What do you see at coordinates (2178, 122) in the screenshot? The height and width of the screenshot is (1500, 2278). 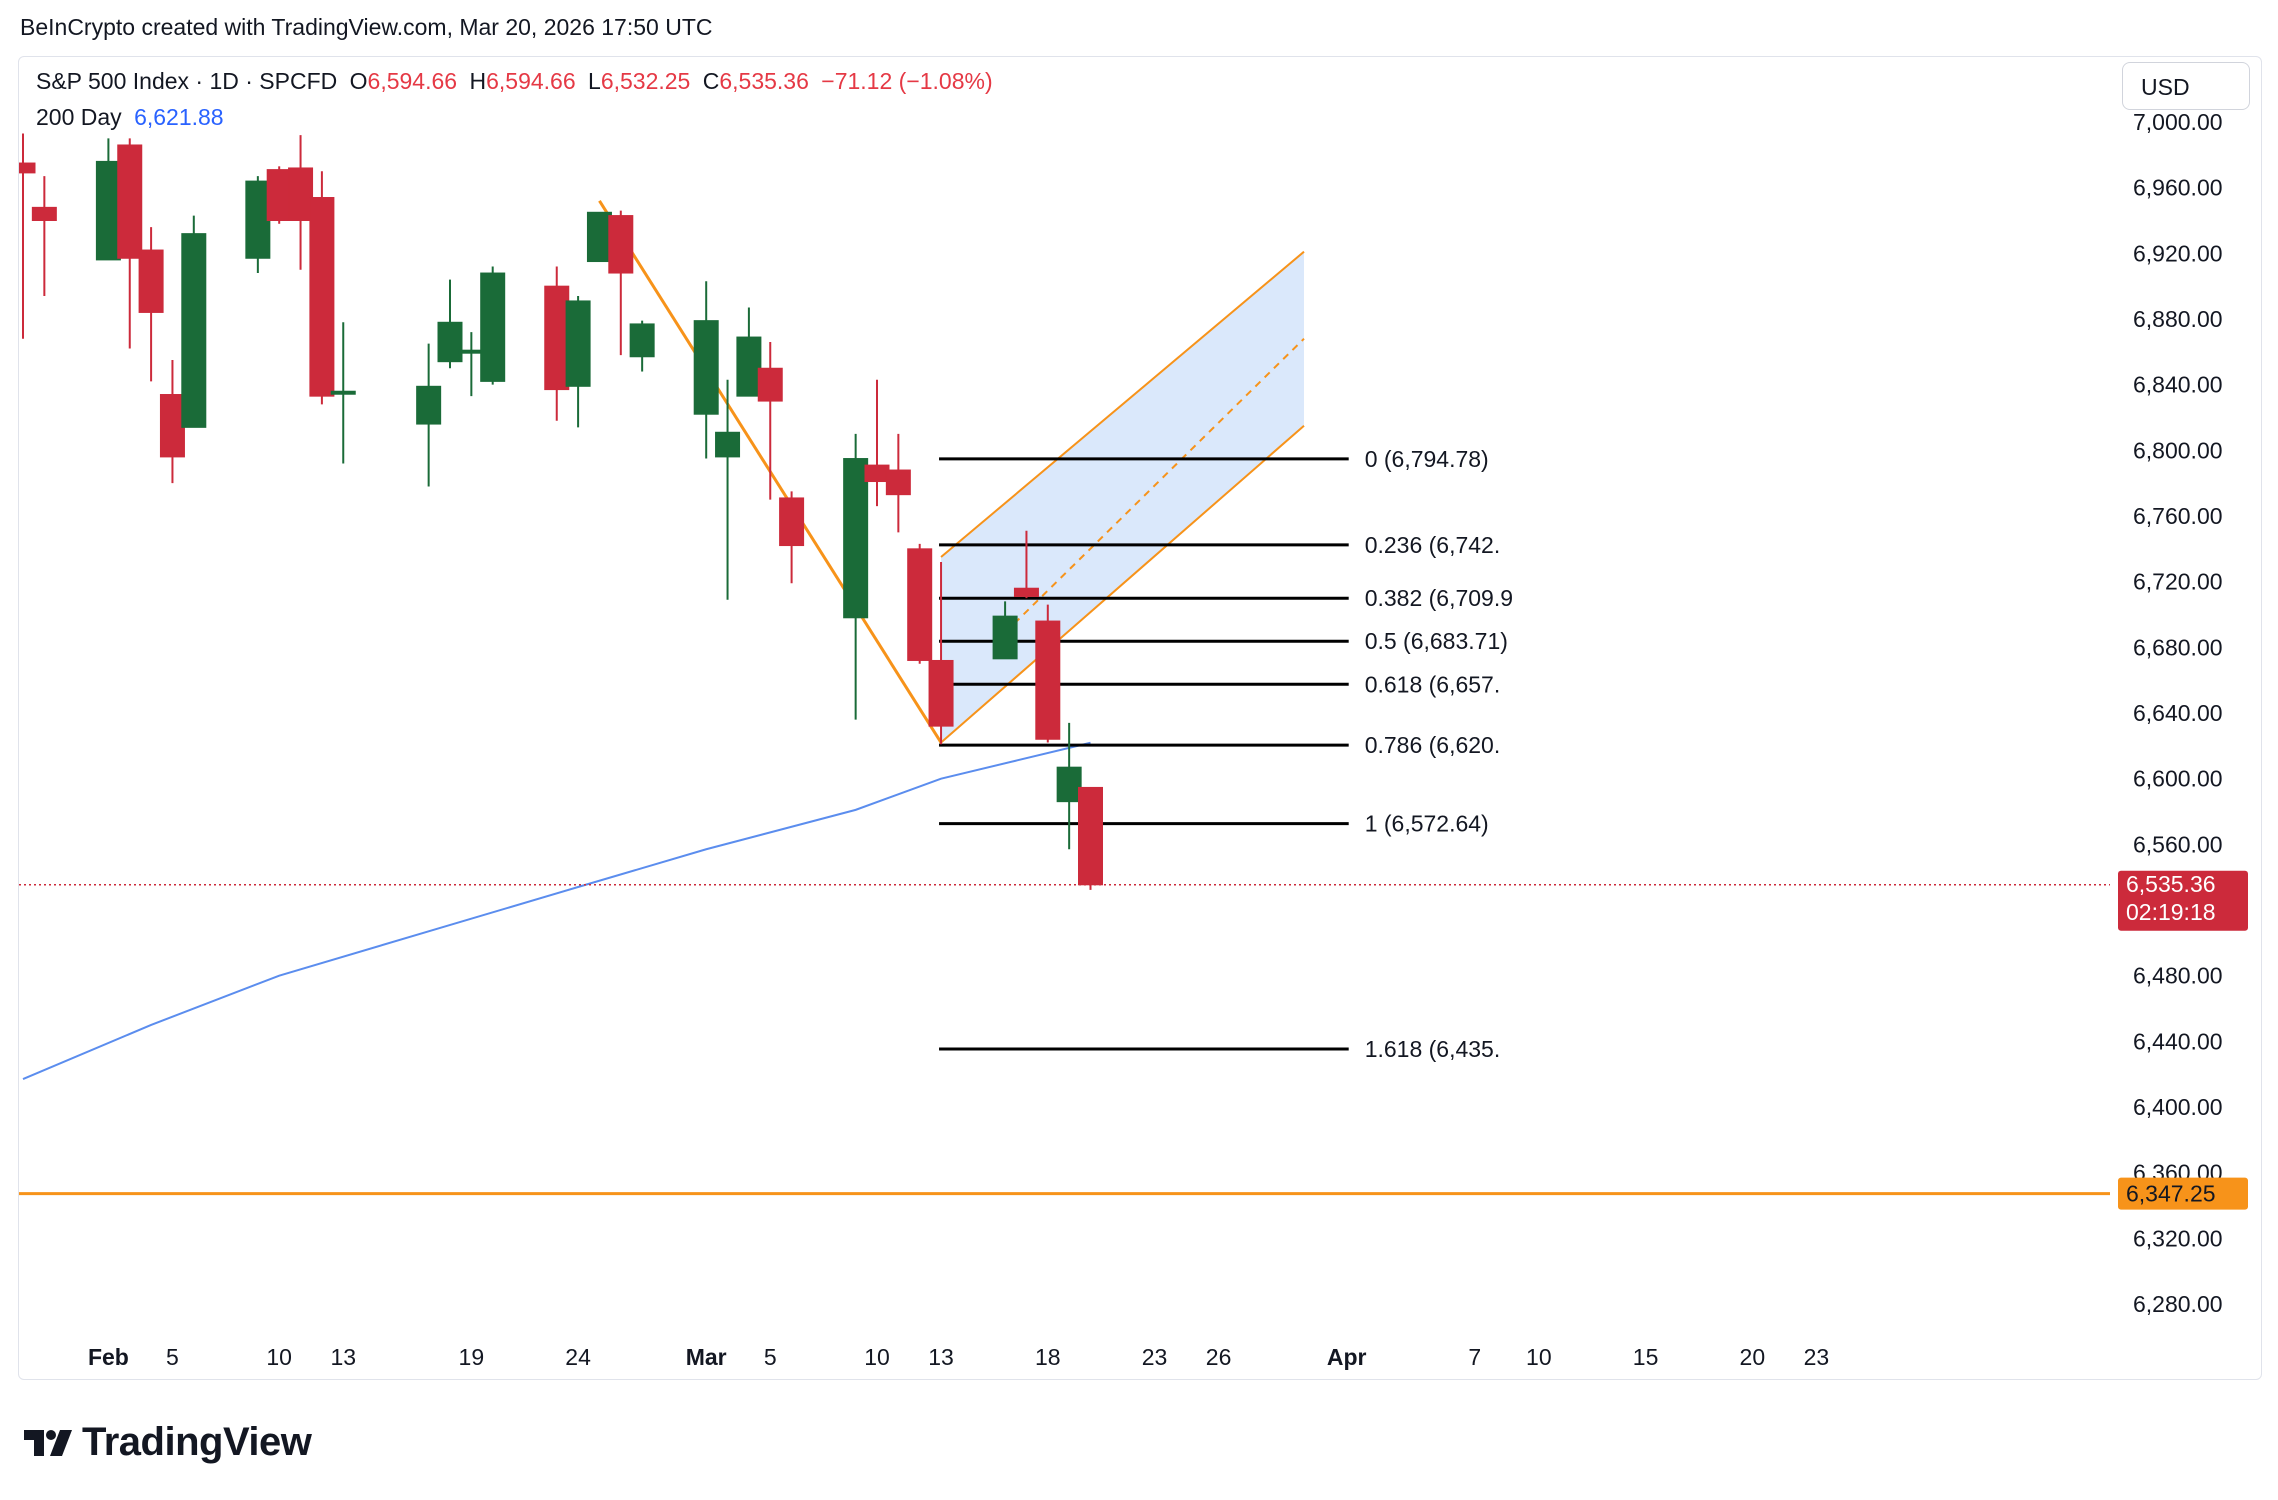 I see `y-axis-tick-label: 7,000.00` at bounding box center [2178, 122].